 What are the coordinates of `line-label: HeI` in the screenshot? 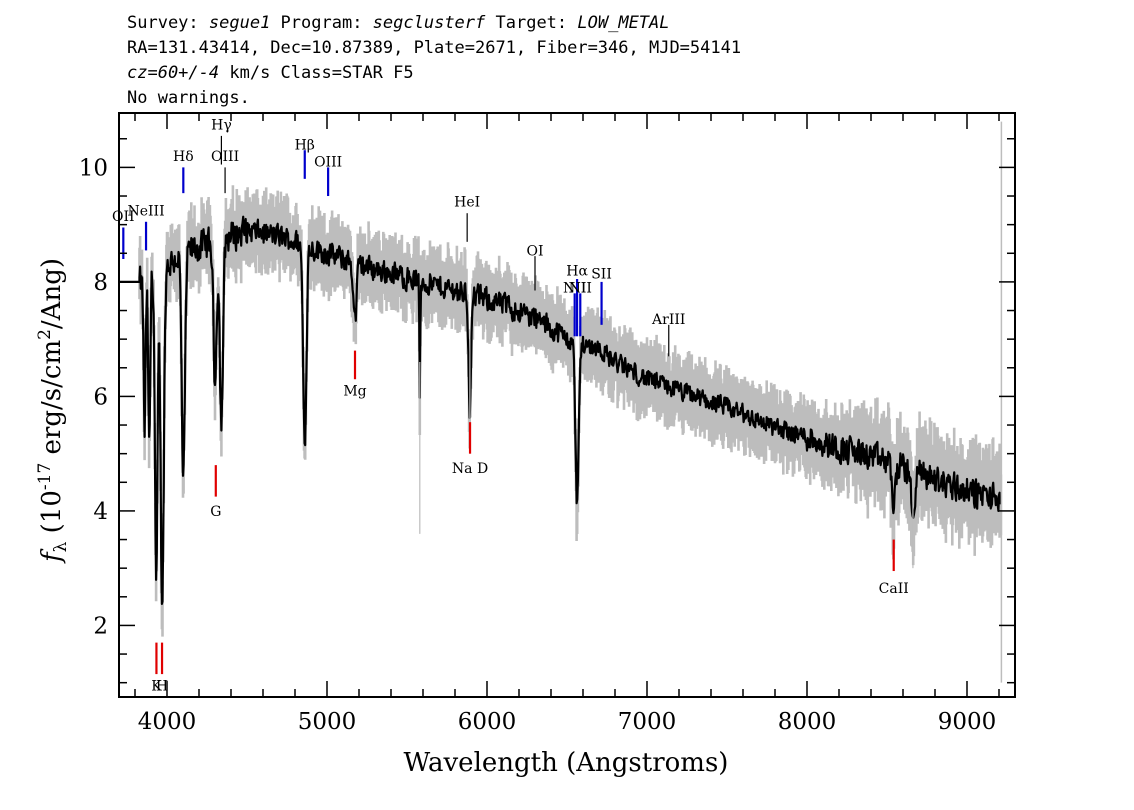 It's located at (467, 203).